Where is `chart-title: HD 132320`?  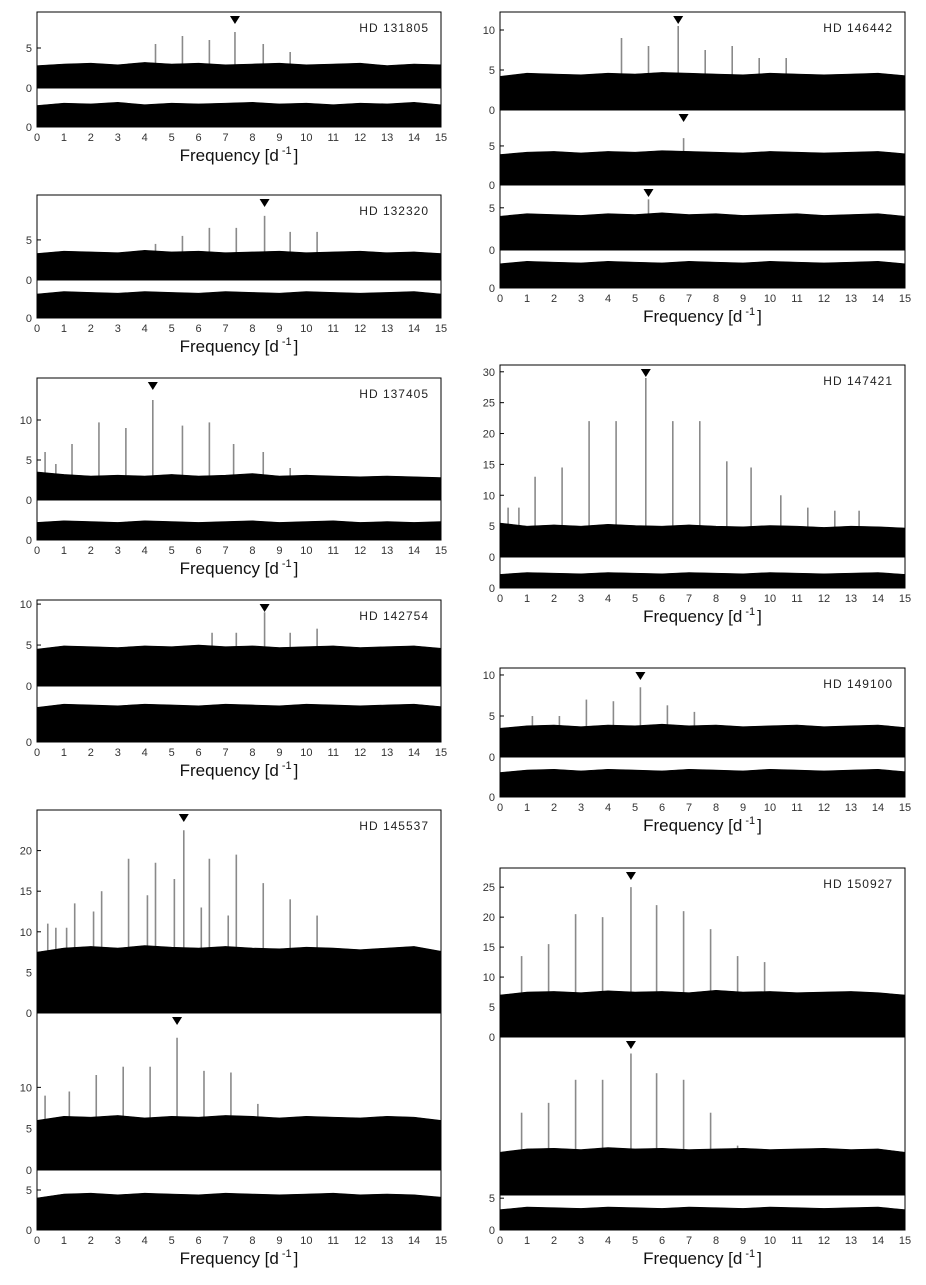 chart-title: HD 132320 is located at coordinates (394, 211).